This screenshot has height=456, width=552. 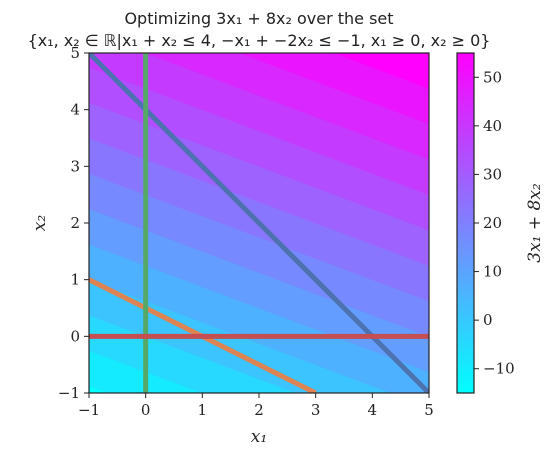 I want to click on x-tick-label: 1, so click(x=203, y=410).